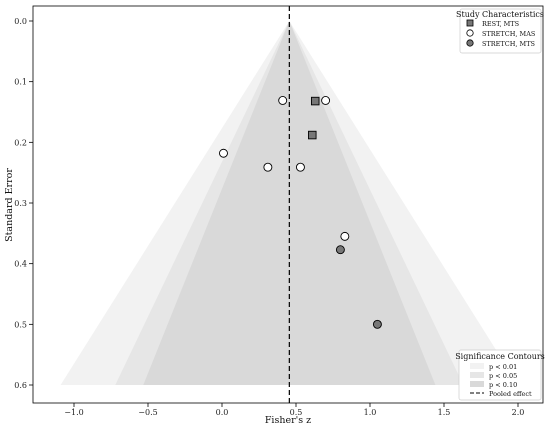  Describe the element at coordinates (20, 203) in the screenshot. I see `y-tick-label-4: 0.3` at that location.